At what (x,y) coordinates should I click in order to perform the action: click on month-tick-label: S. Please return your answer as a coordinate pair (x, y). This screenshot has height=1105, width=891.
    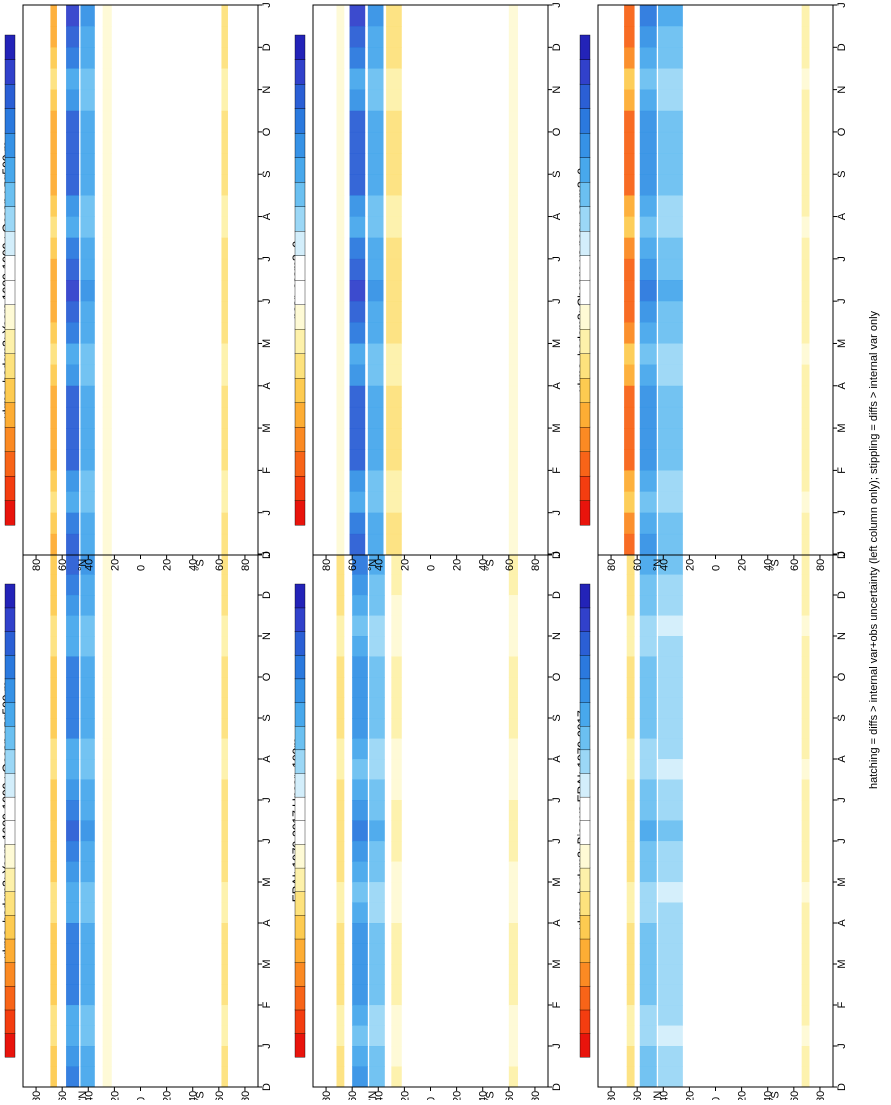
    Looking at the image, I should click on (267, 174).